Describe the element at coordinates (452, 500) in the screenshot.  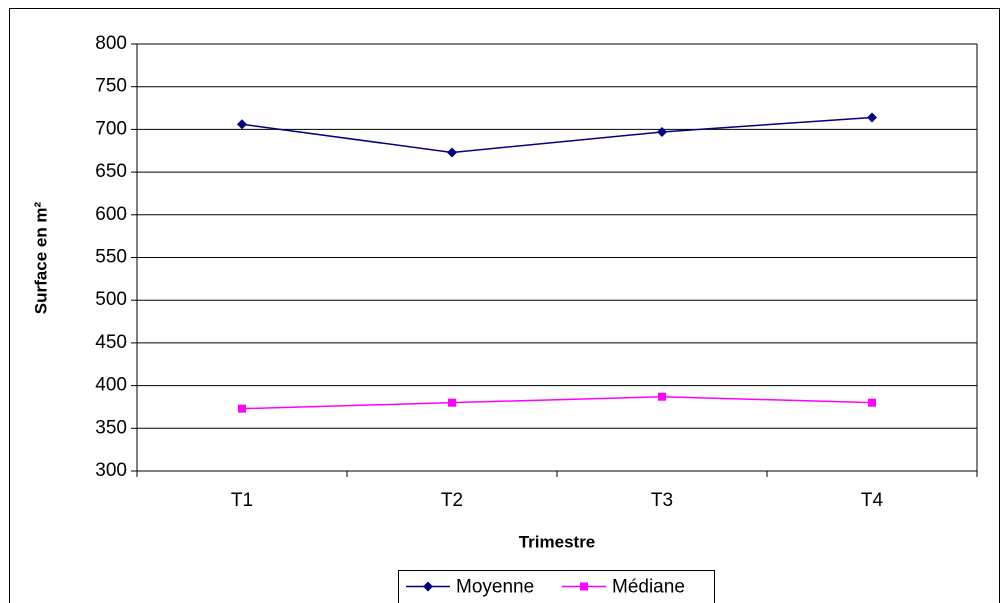
I see `x-tick-label: T2` at that location.